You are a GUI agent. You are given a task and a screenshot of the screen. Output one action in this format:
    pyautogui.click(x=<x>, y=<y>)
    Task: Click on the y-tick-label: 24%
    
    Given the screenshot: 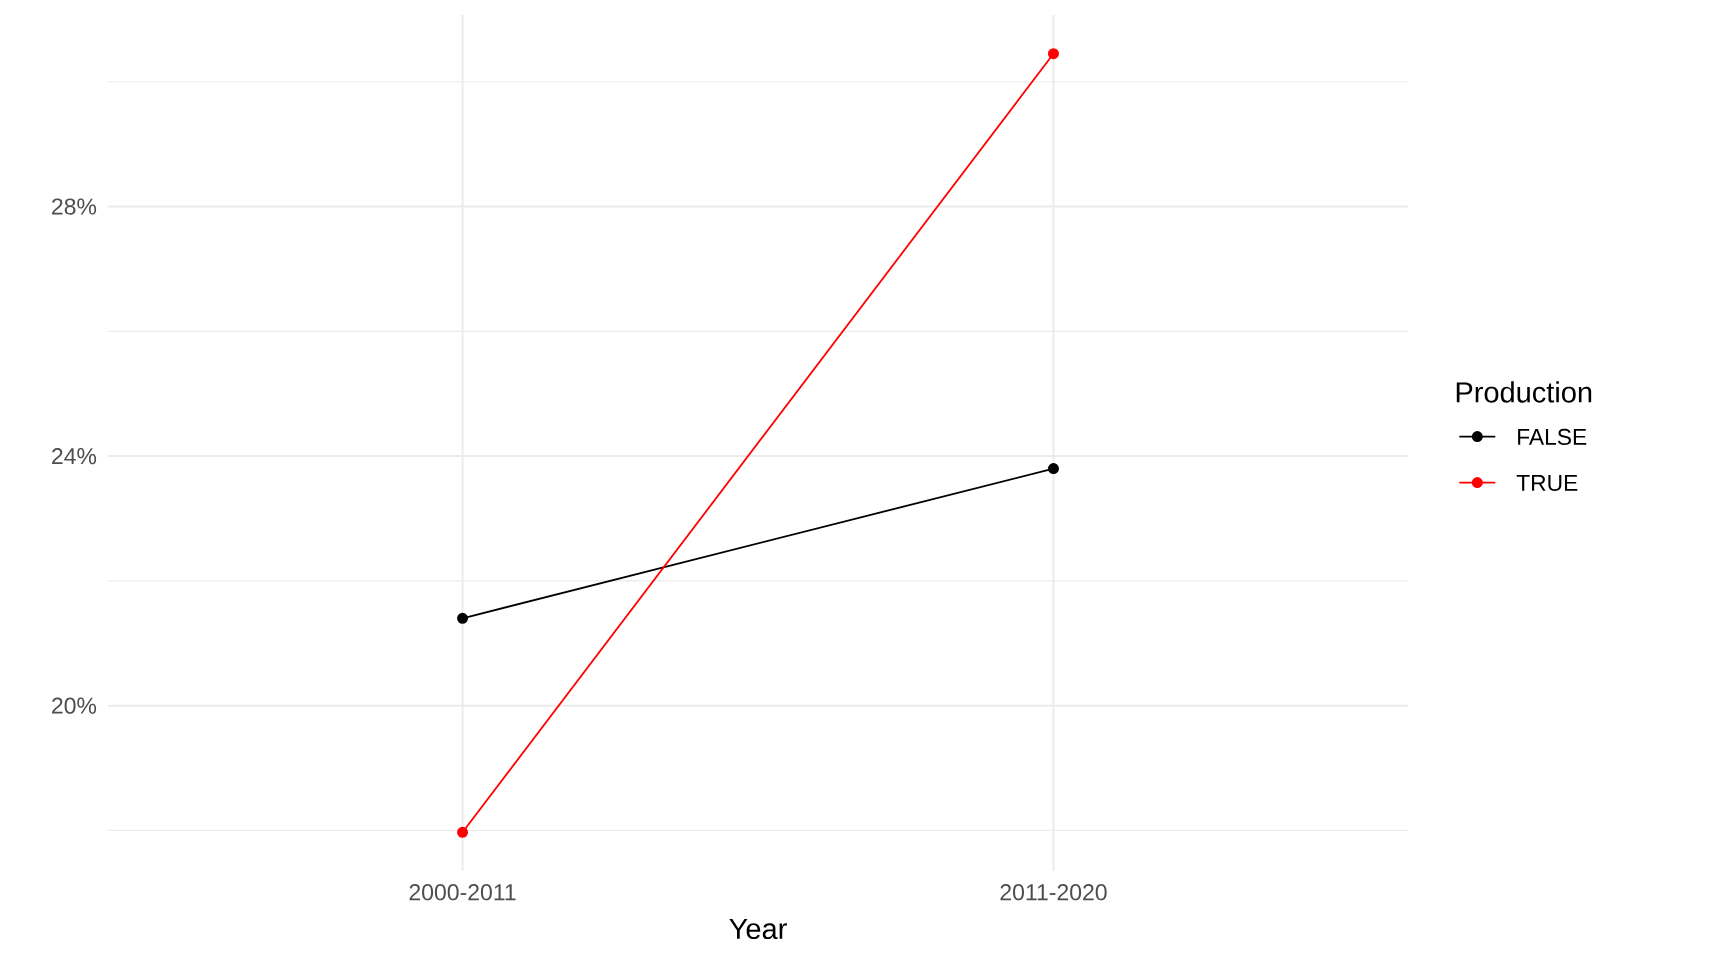 What is the action you would take?
    pyautogui.click(x=74, y=456)
    